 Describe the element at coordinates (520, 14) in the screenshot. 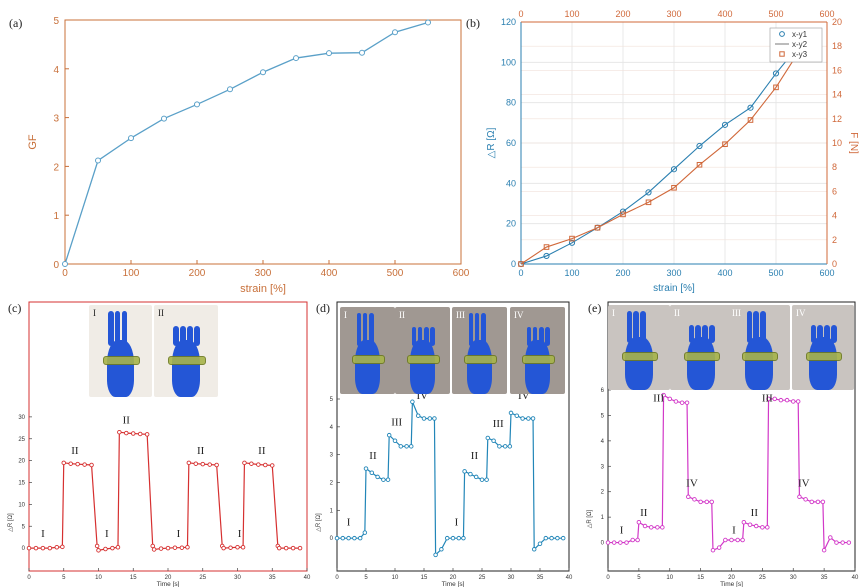

I see `chart-b-x2tick-label: 0` at that location.